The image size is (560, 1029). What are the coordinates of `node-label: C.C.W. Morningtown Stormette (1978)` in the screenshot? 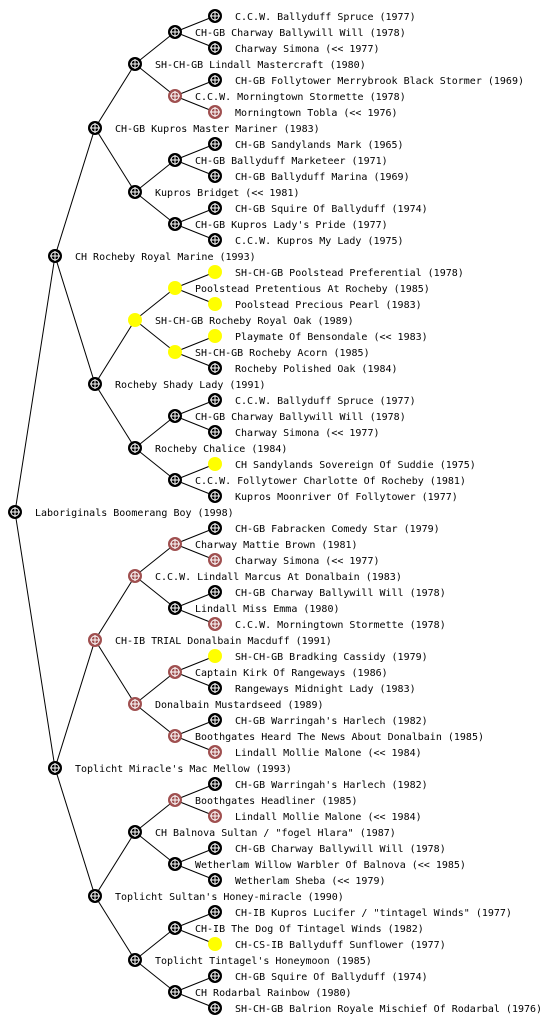 It's located at (300, 97).